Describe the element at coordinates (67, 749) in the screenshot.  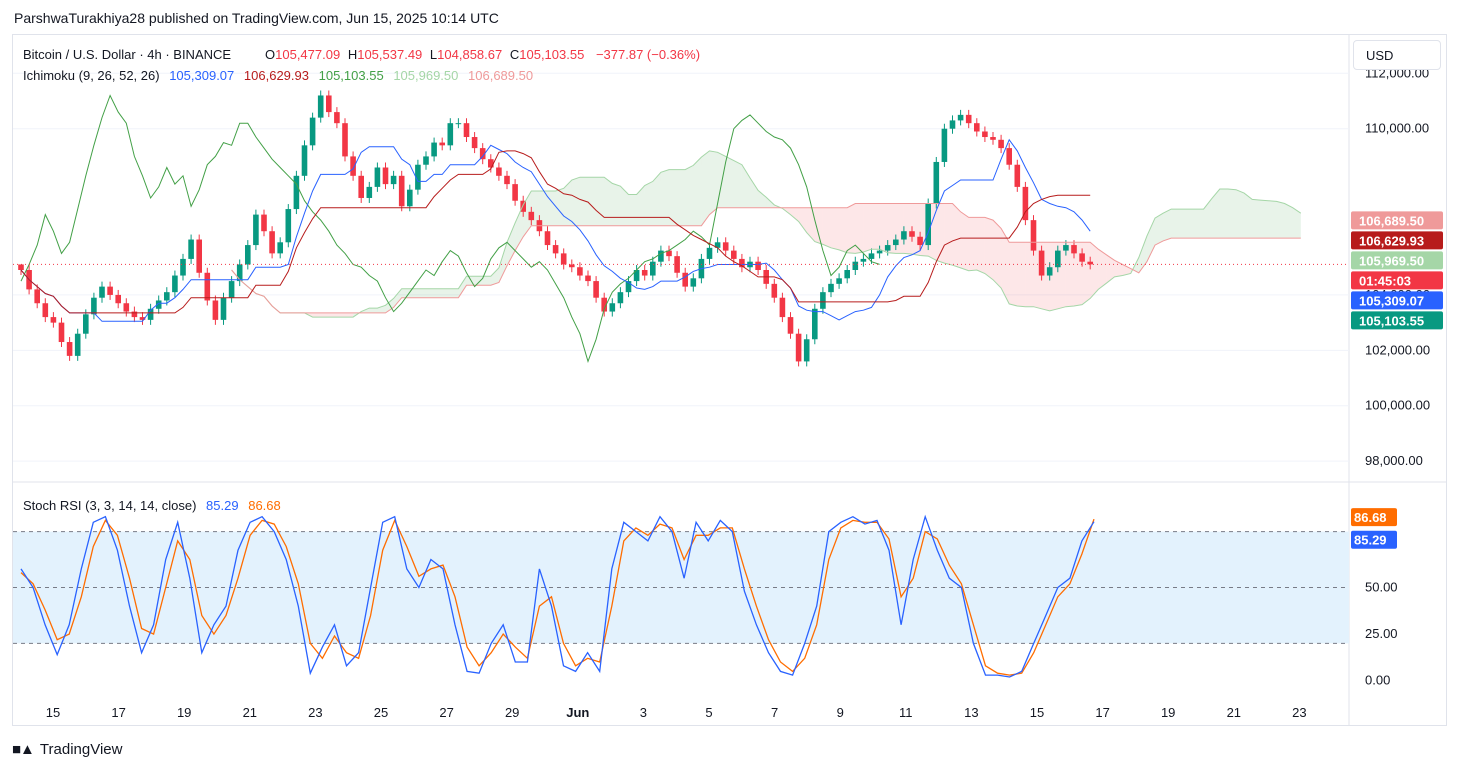
I see `tradingview-logo: ■▲ TradingView` at that location.